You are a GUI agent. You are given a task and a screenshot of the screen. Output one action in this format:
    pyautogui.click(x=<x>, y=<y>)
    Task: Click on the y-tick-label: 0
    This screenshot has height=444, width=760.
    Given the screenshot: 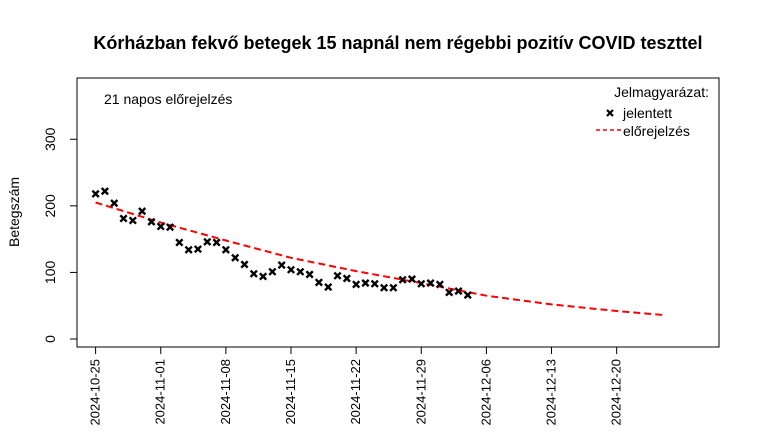 What is the action you would take?
    pyautogui.click(x=50, y=339)
    